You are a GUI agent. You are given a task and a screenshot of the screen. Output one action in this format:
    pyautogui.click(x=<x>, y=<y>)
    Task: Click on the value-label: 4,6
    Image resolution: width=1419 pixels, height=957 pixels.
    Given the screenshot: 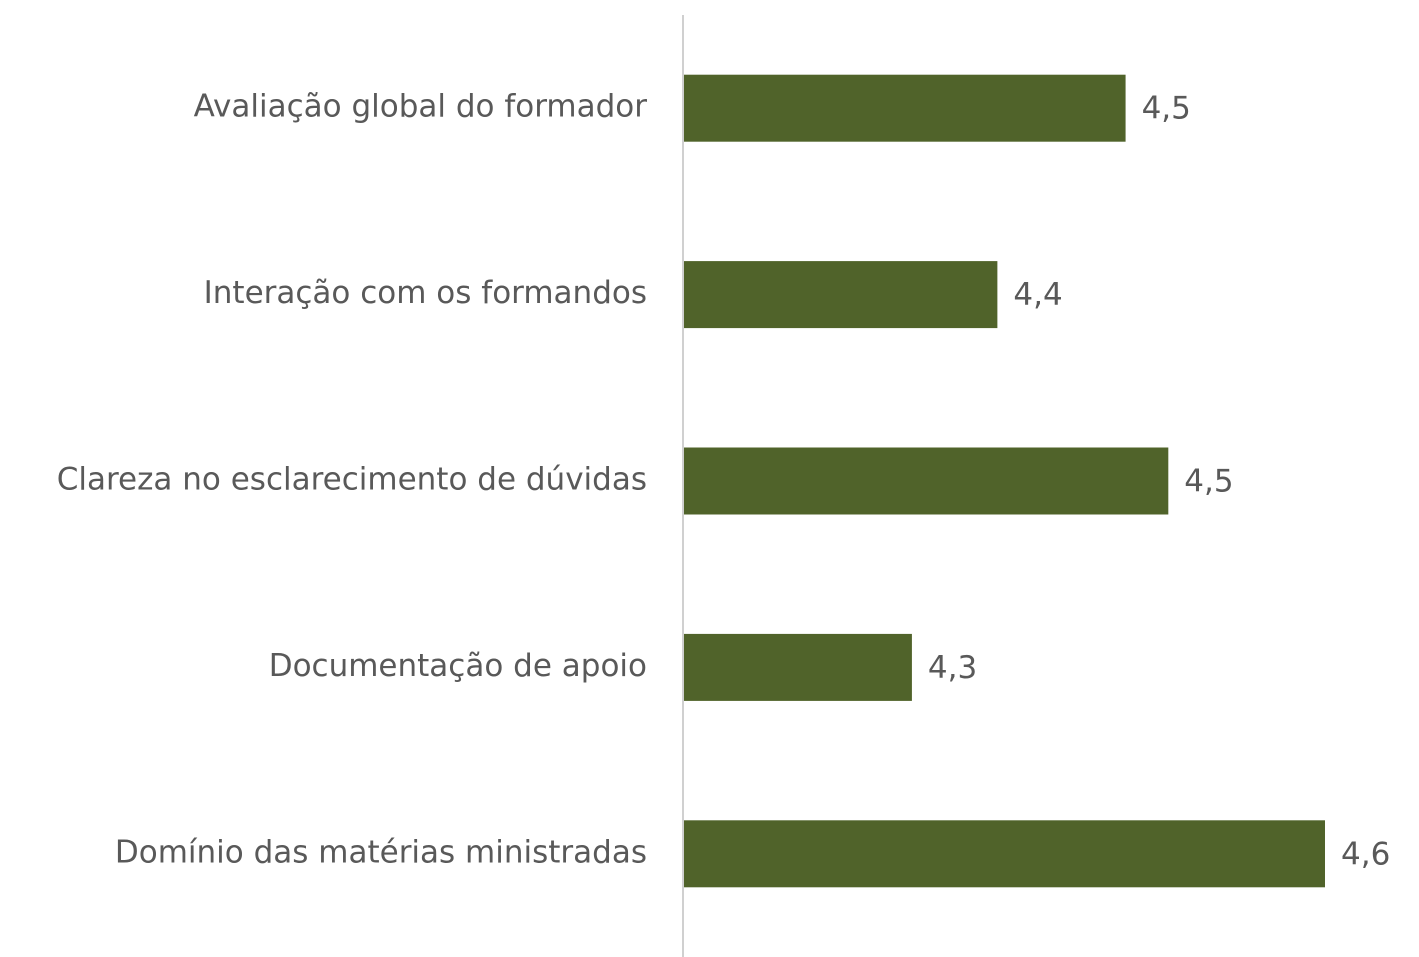 What is the action you would take?
    pyautogui.click(x=1365, y=854)
    